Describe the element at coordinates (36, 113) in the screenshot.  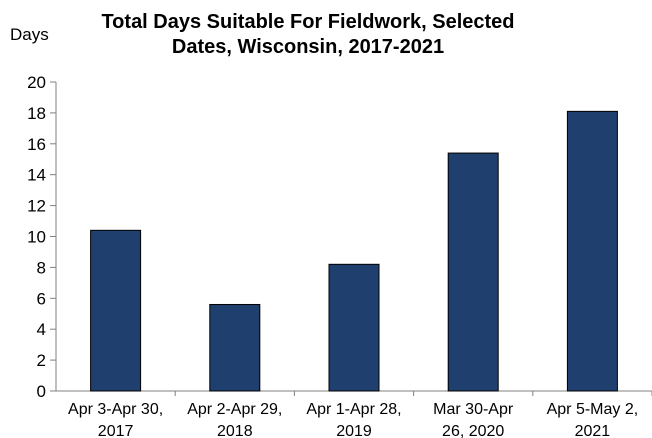
I see `y-tick-label: 18` at that location.